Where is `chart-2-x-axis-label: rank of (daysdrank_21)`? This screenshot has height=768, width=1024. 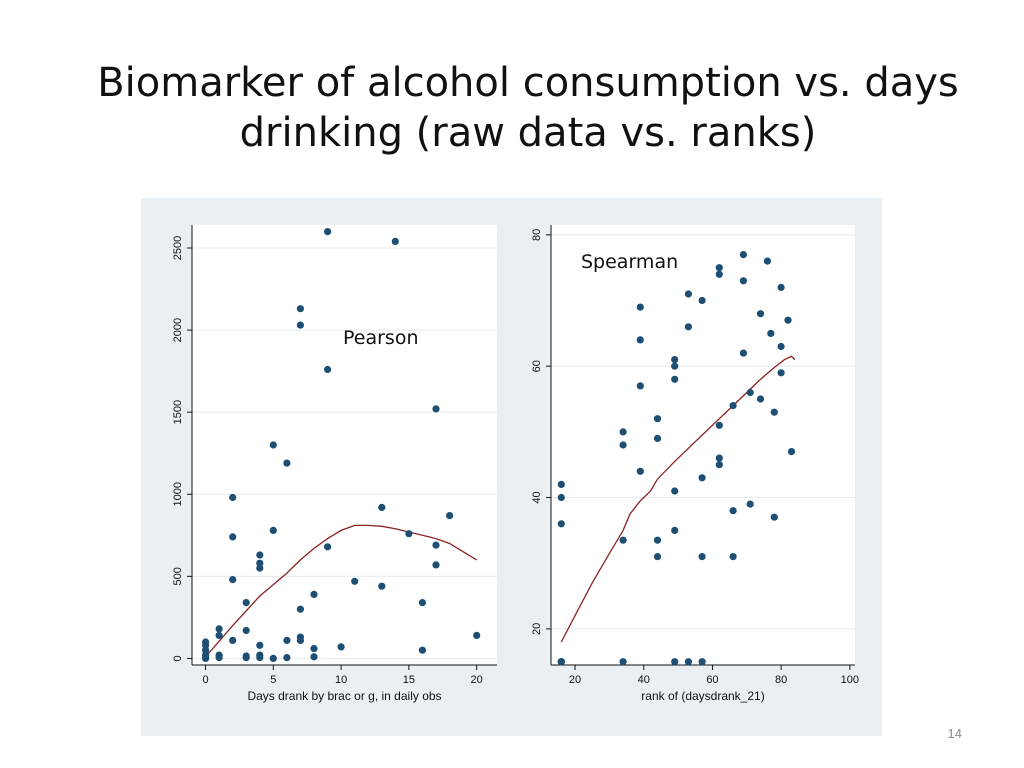
chart-2-x-axis-label: rank of (daysdrank_21) is located at coordinates (702, 696).